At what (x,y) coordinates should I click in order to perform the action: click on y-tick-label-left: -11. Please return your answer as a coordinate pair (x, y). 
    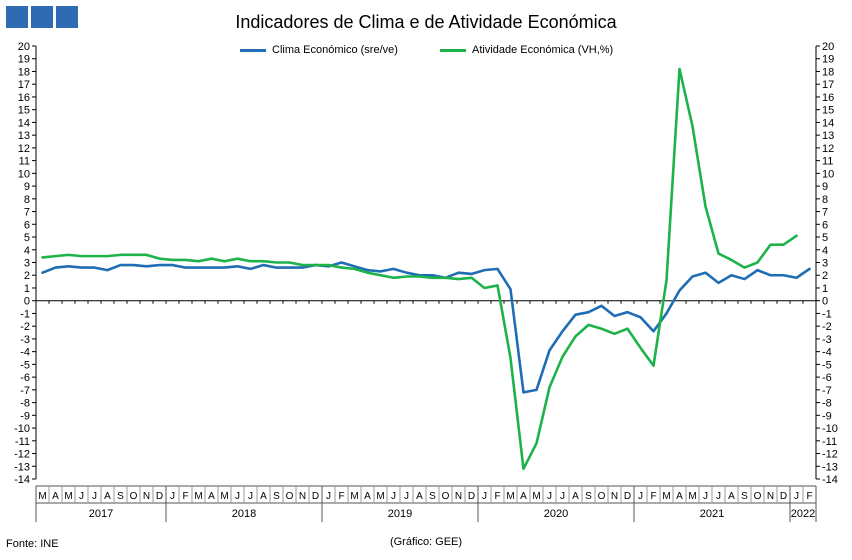
    Looking at the image, I should click on (22, 442).